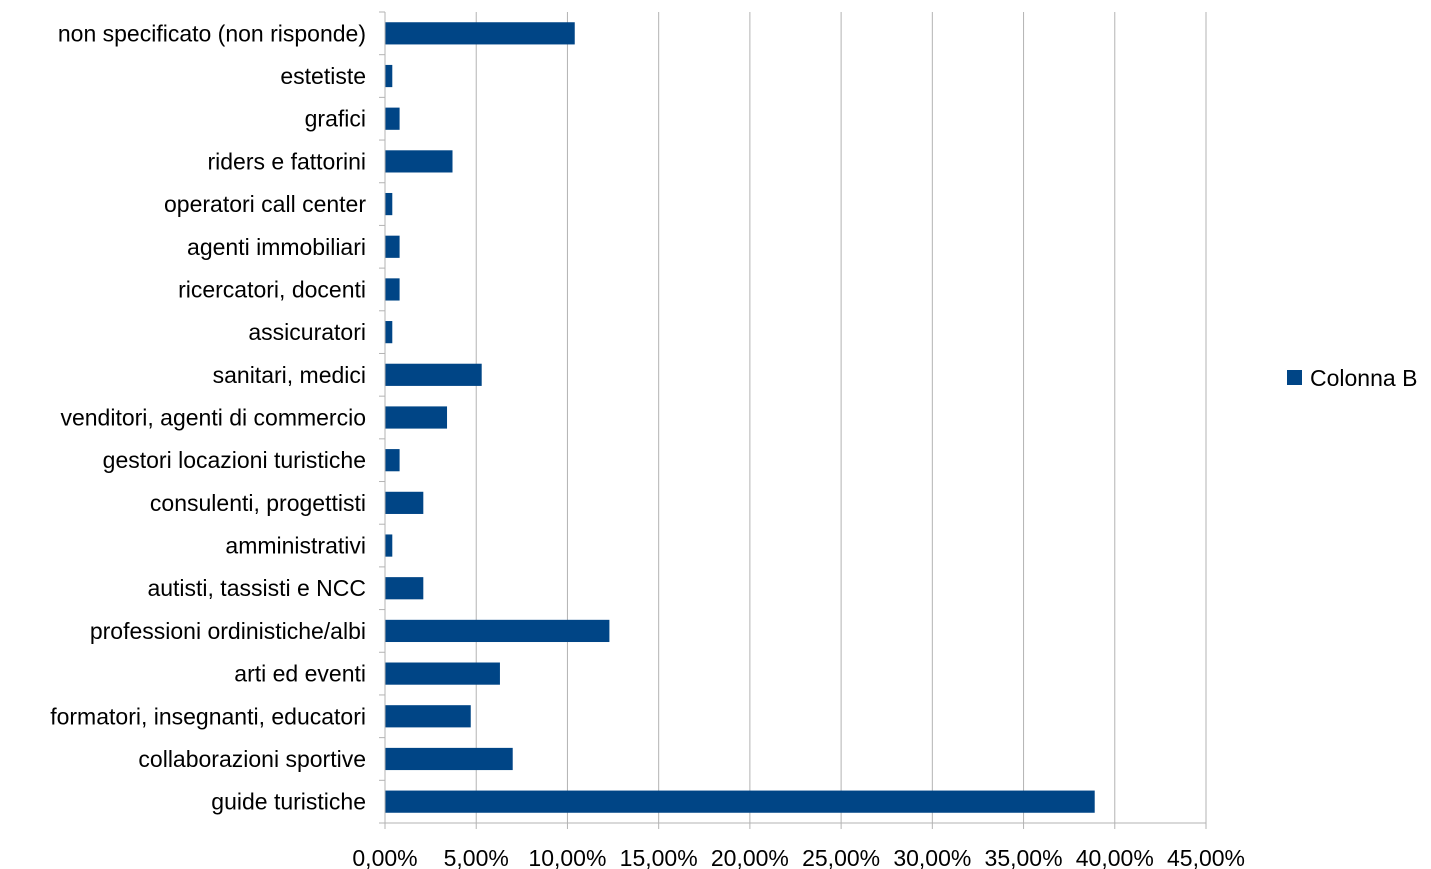 This screenshot has height=869, width=1431. Describe the element at coordinates (286, 161) in the screenshot. I see `category-label: riders e fattorini` at that location.